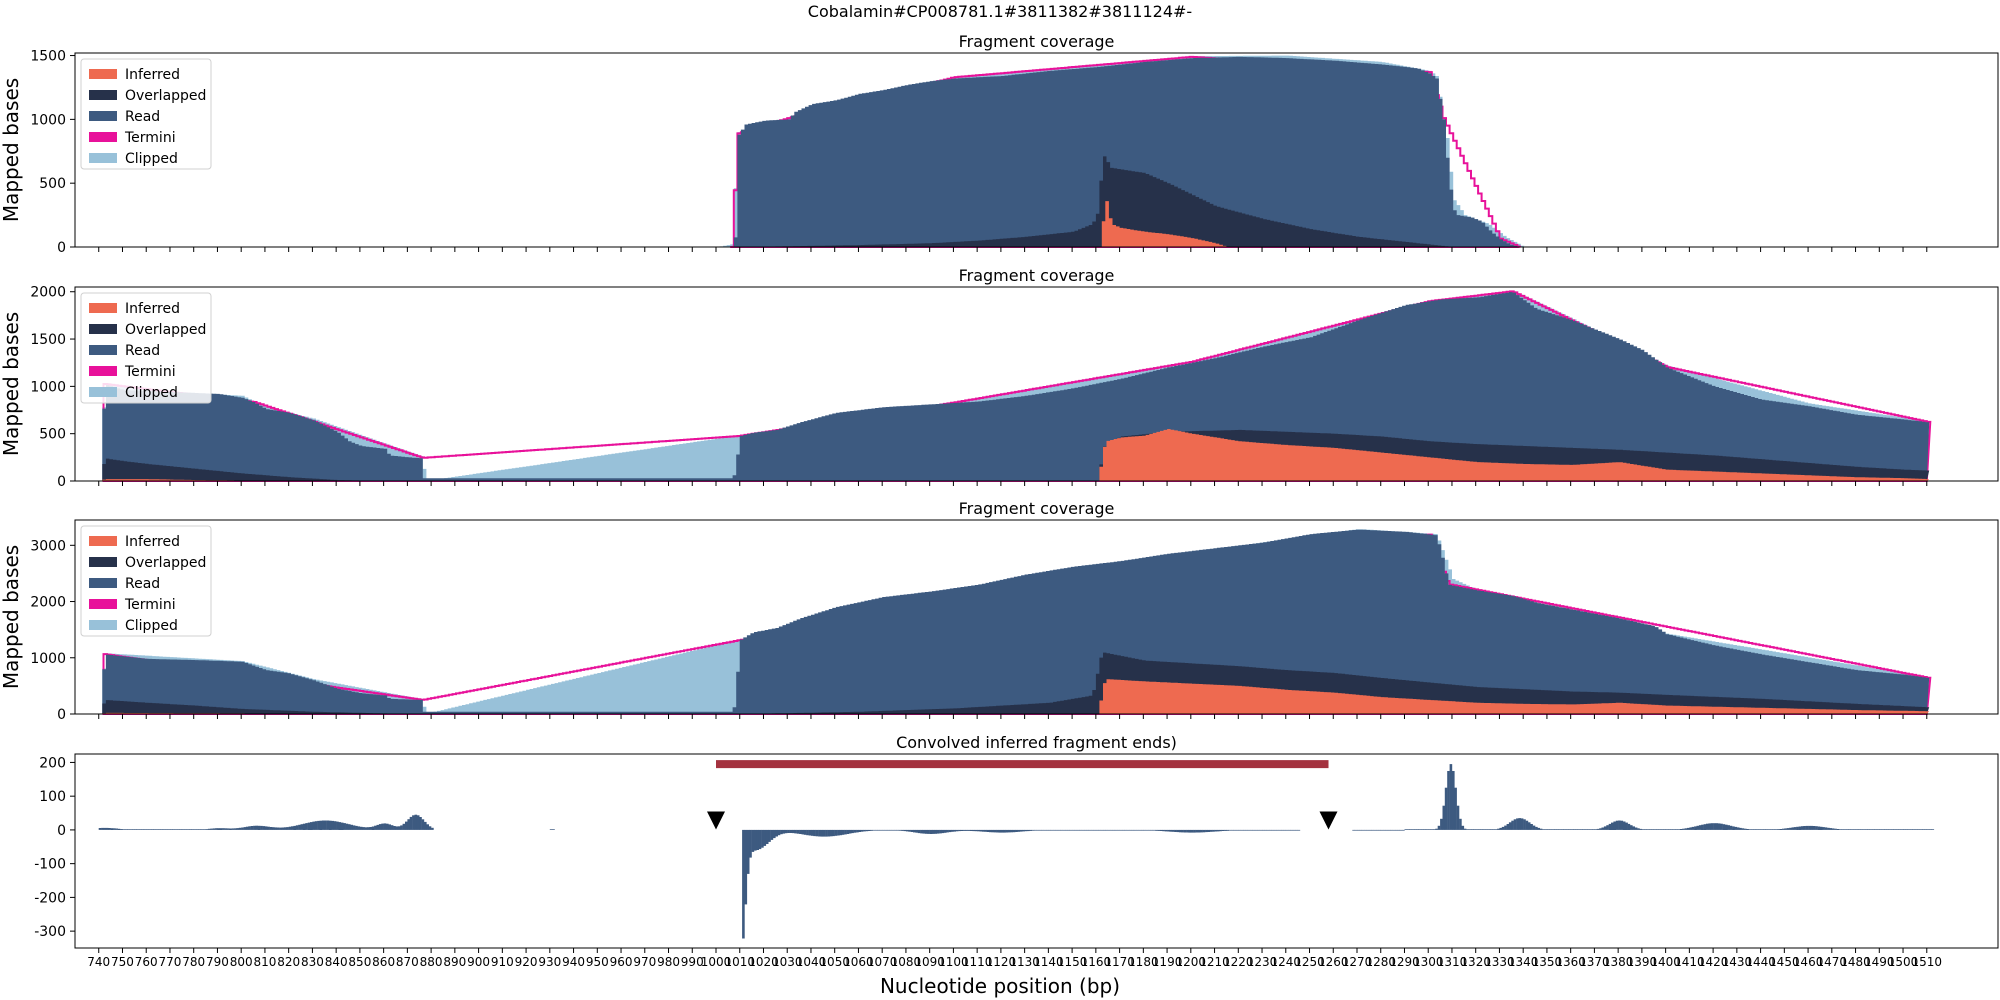  I want to click on x-tick-label: 1490, so click(1879, 962).